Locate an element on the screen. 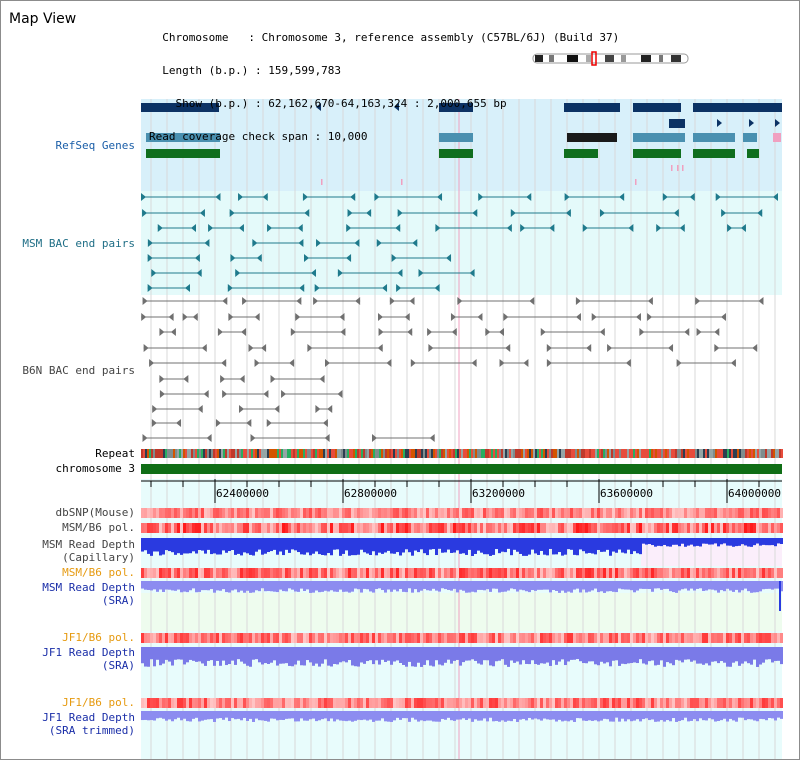 Image resolution: width=800 pixels, height=760 pixels. msm-pol-track-label: MSM/B6 pol. is located at coordinates (98, 527).